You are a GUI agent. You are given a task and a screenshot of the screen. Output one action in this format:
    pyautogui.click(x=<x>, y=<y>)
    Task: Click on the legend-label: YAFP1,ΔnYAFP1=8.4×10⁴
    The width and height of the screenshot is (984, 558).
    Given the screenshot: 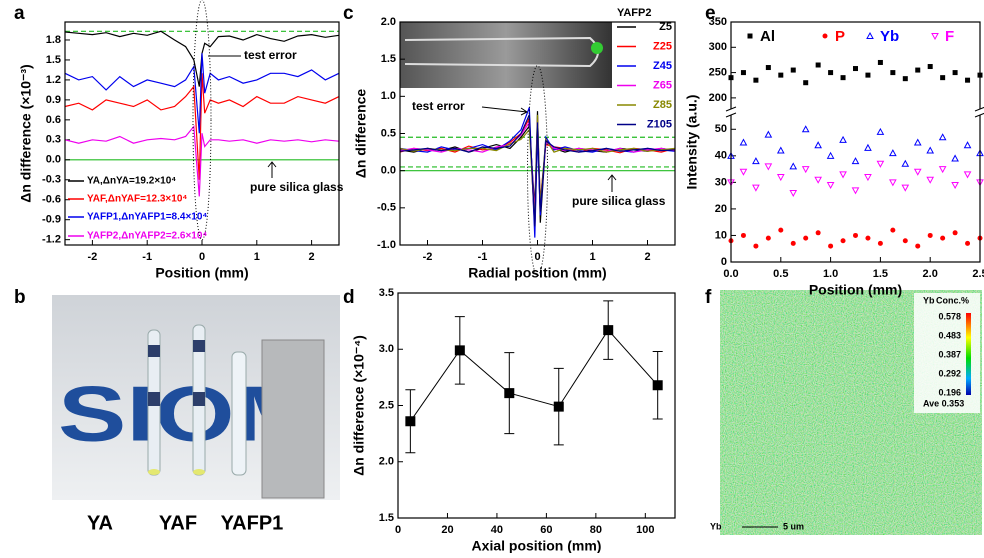 What is the action you would take?
    pyautogui.click(x=147, y=217)
    